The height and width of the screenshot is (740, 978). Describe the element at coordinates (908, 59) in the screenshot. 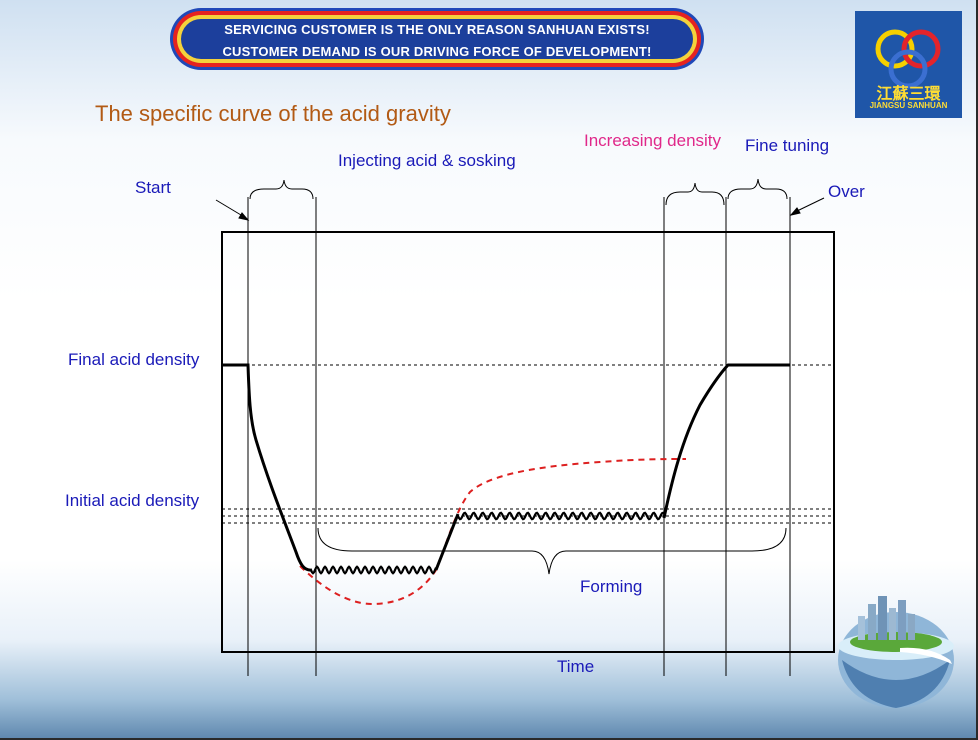

I see `rings-logo-icon` at that location.